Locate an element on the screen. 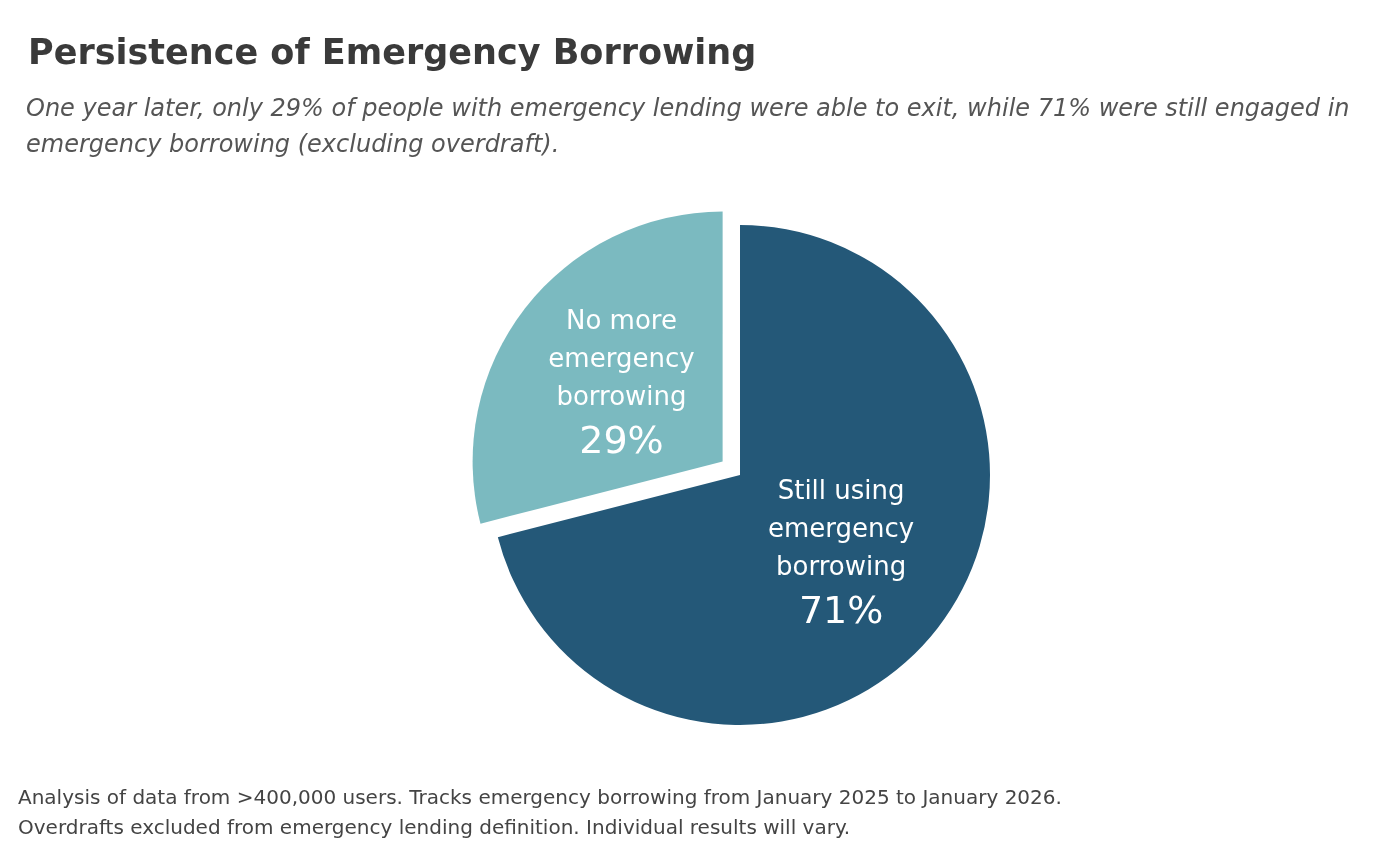 This screenshot has width=1400, height=852. slice-label: Still using emergency borrowing is located at coordinates (841, 528).